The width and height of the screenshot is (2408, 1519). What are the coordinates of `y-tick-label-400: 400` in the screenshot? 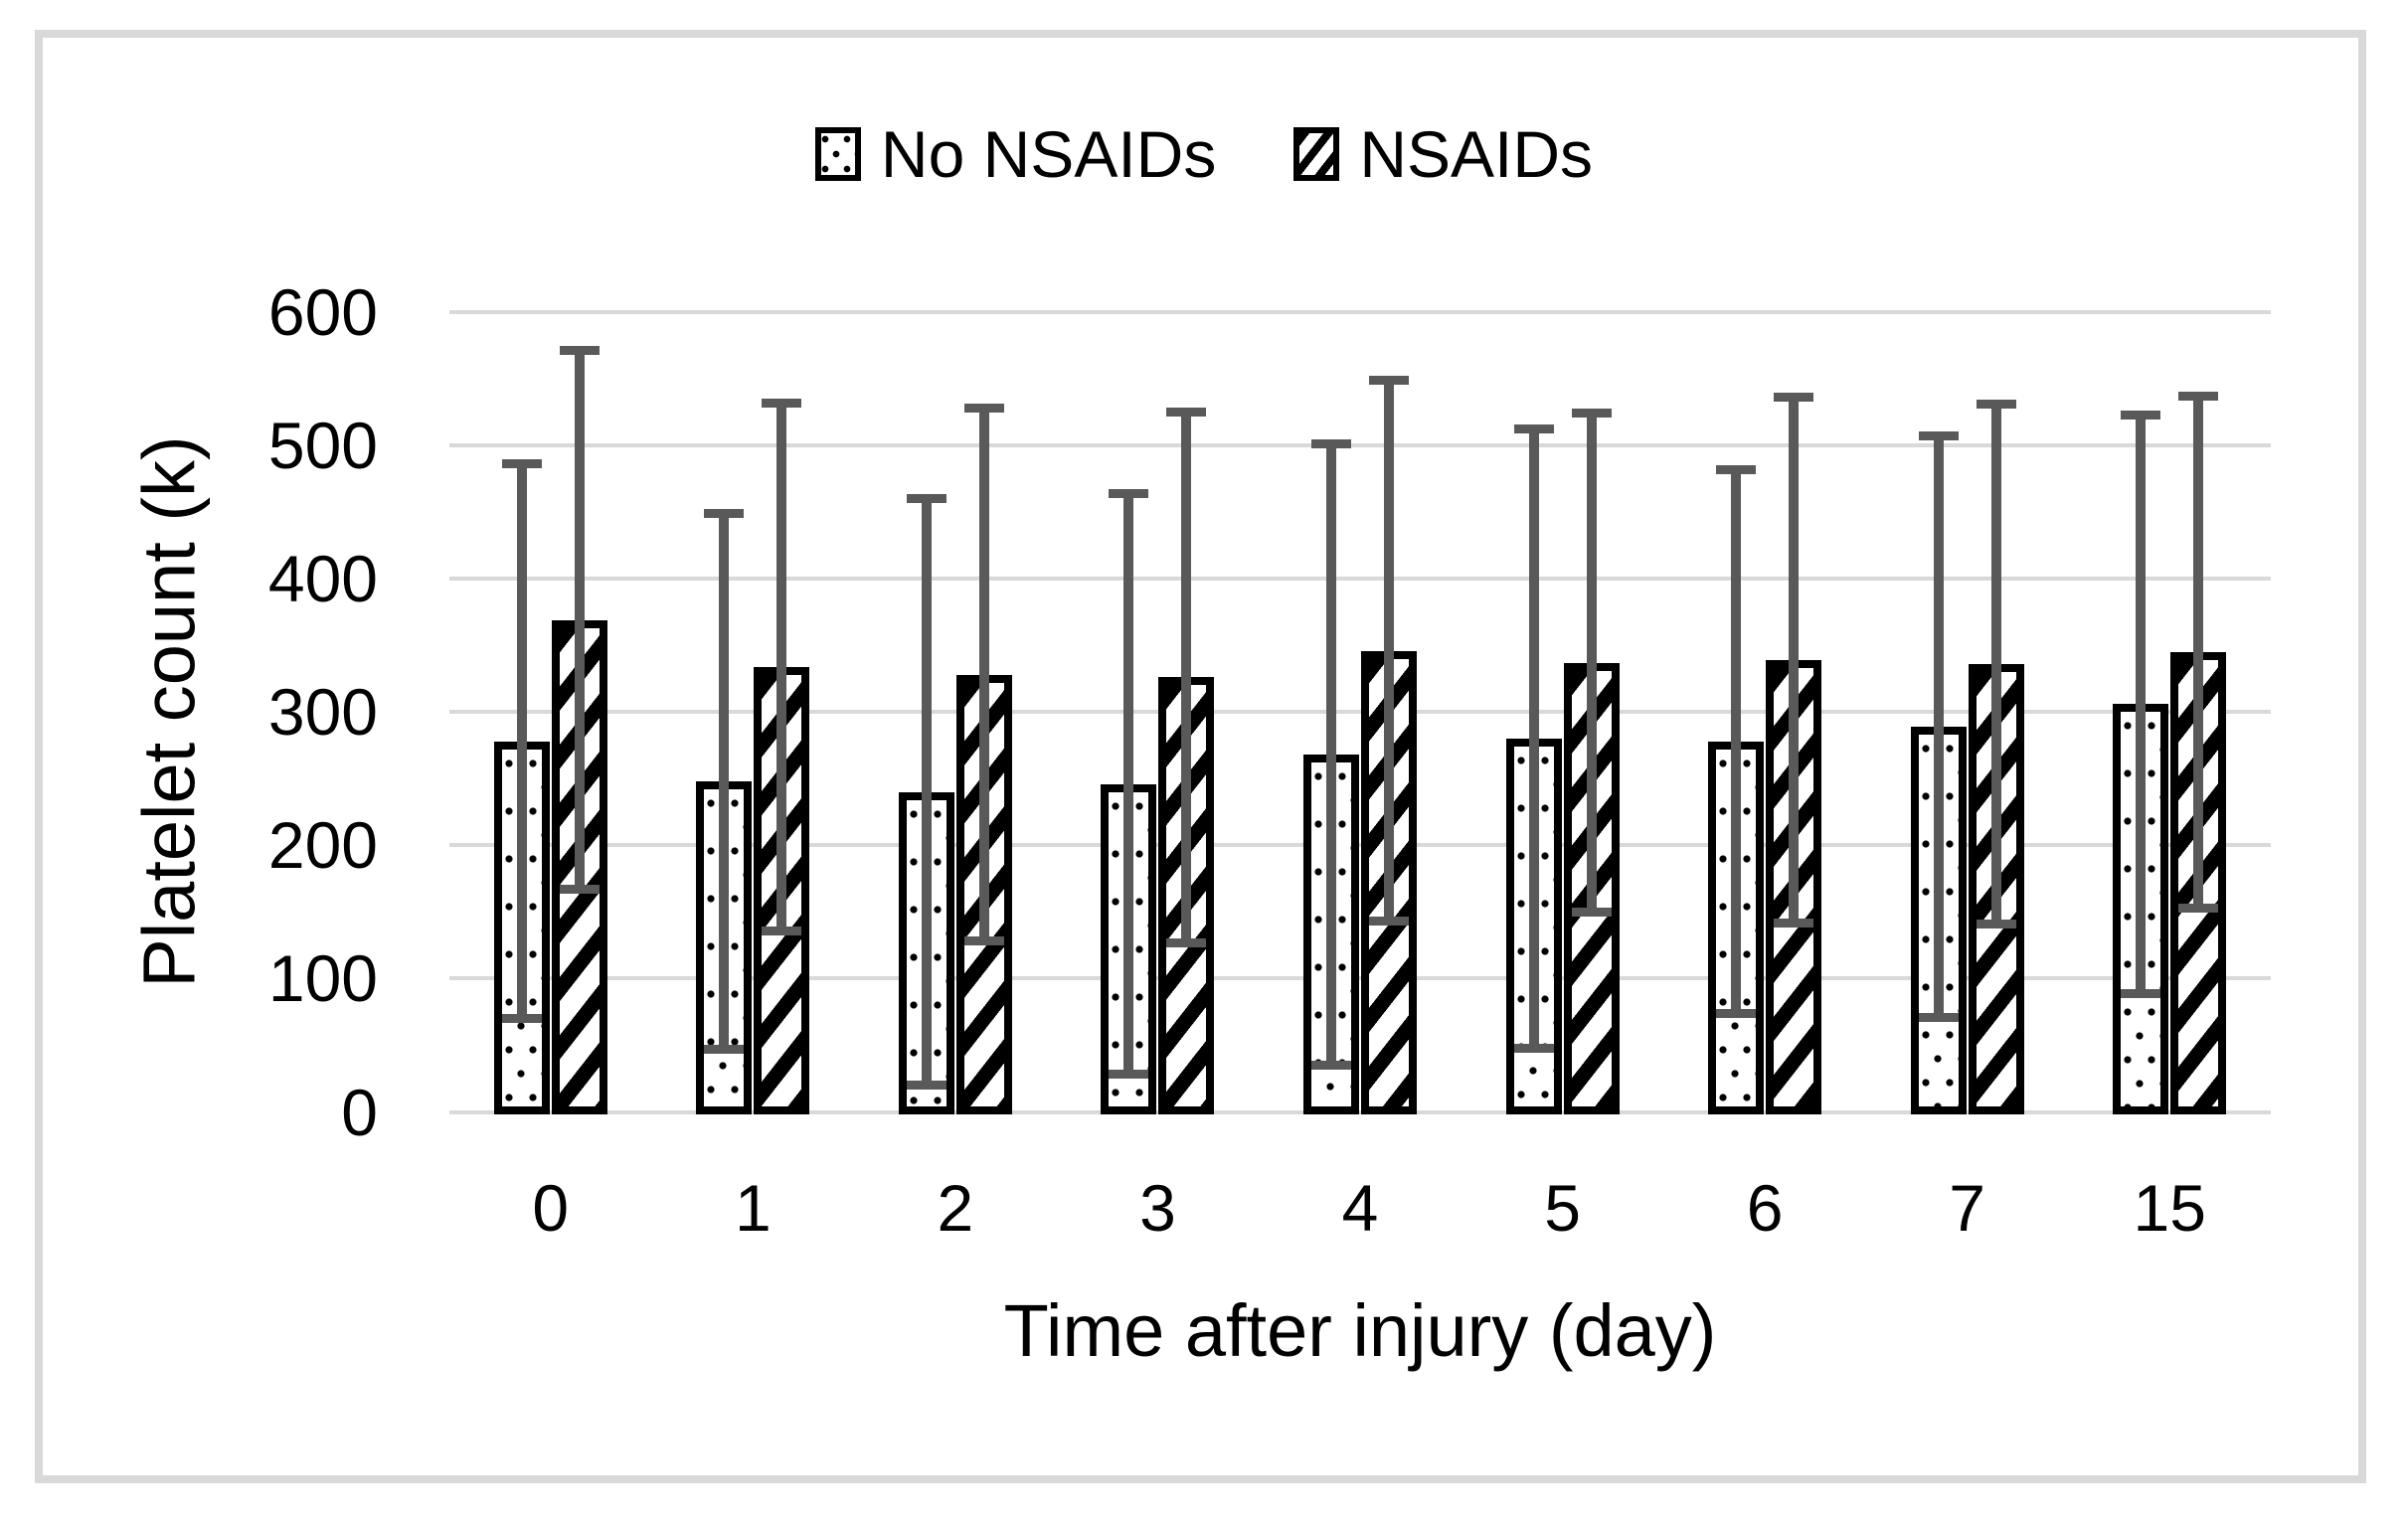 It's located at (322, 579).